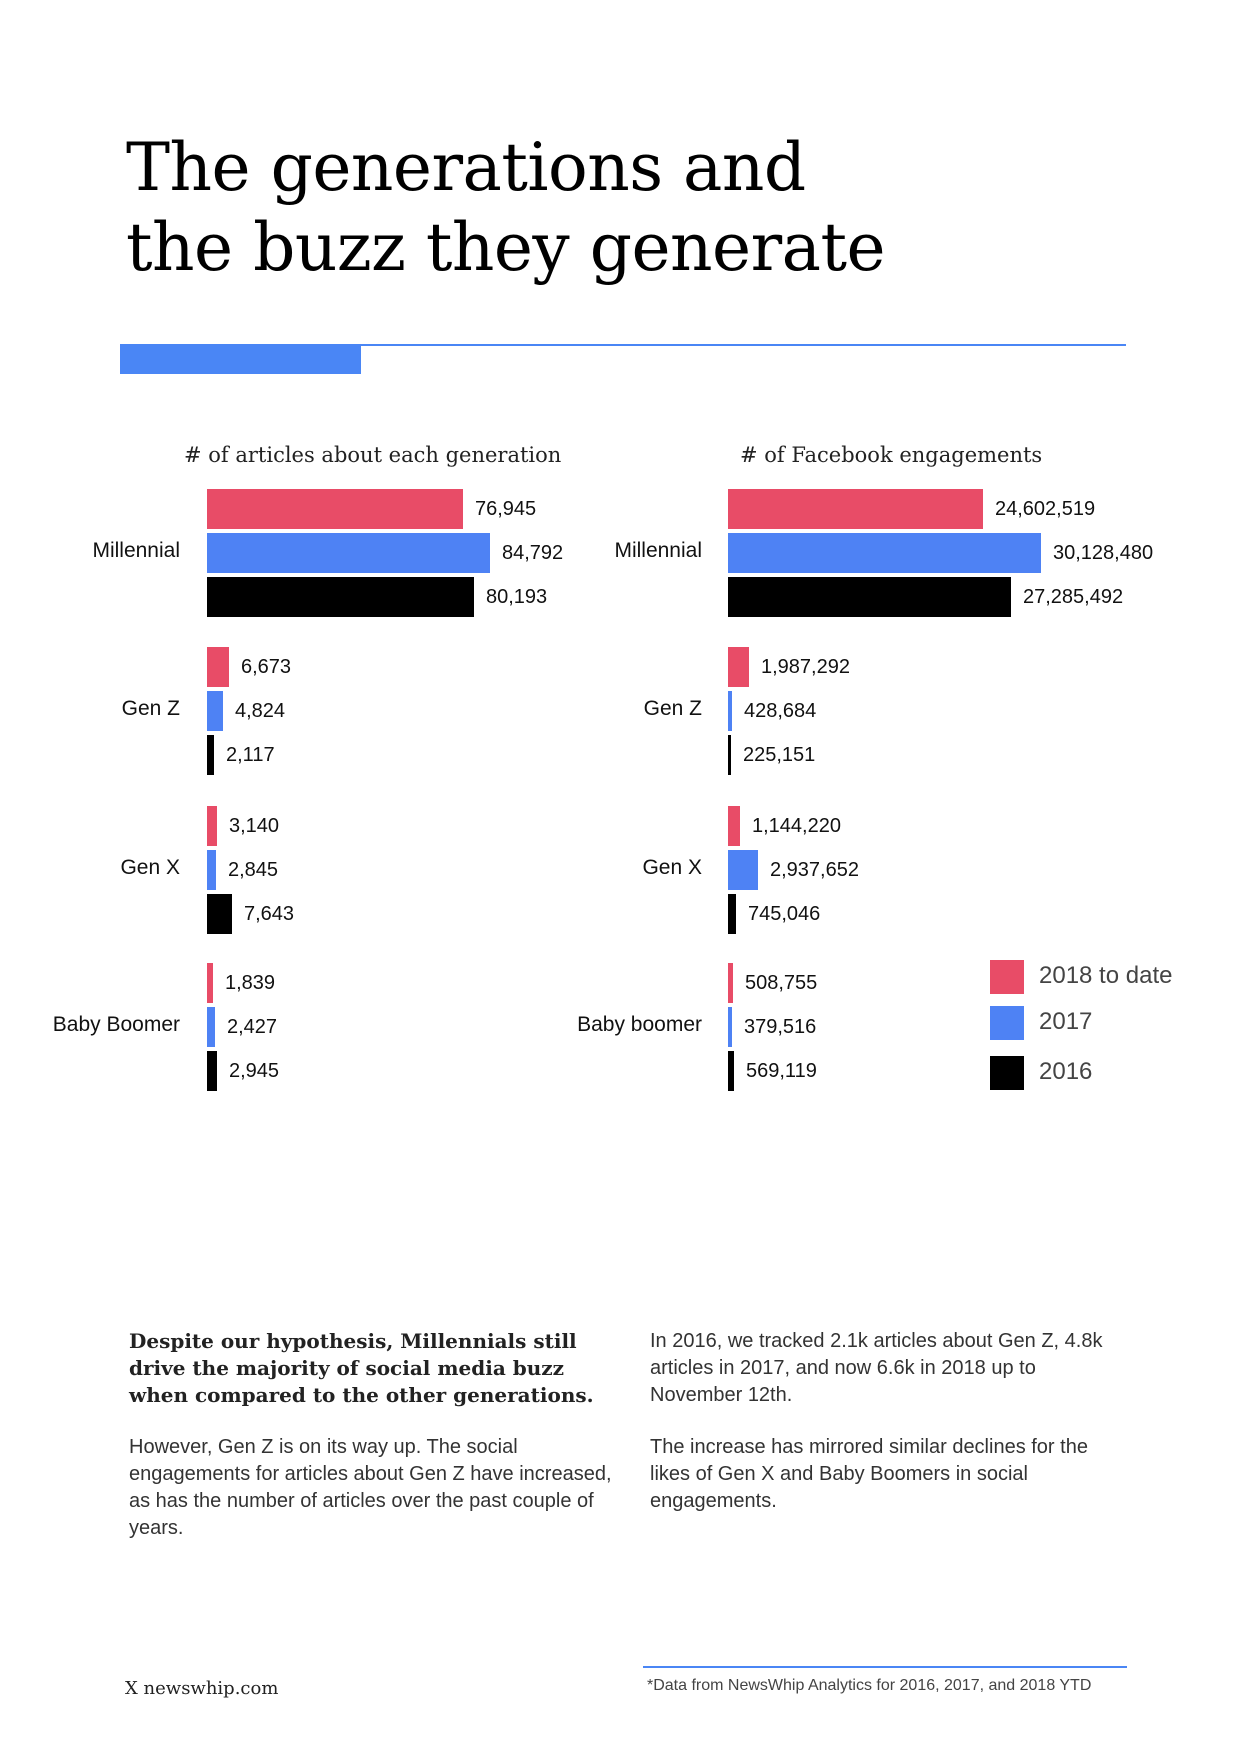 Image resolution: width=1242 pixels, height=1754 pixels. Describe the element at coordinates (1045, 509) in the screenshot. I see `data-label: 24,602,519` at that location.